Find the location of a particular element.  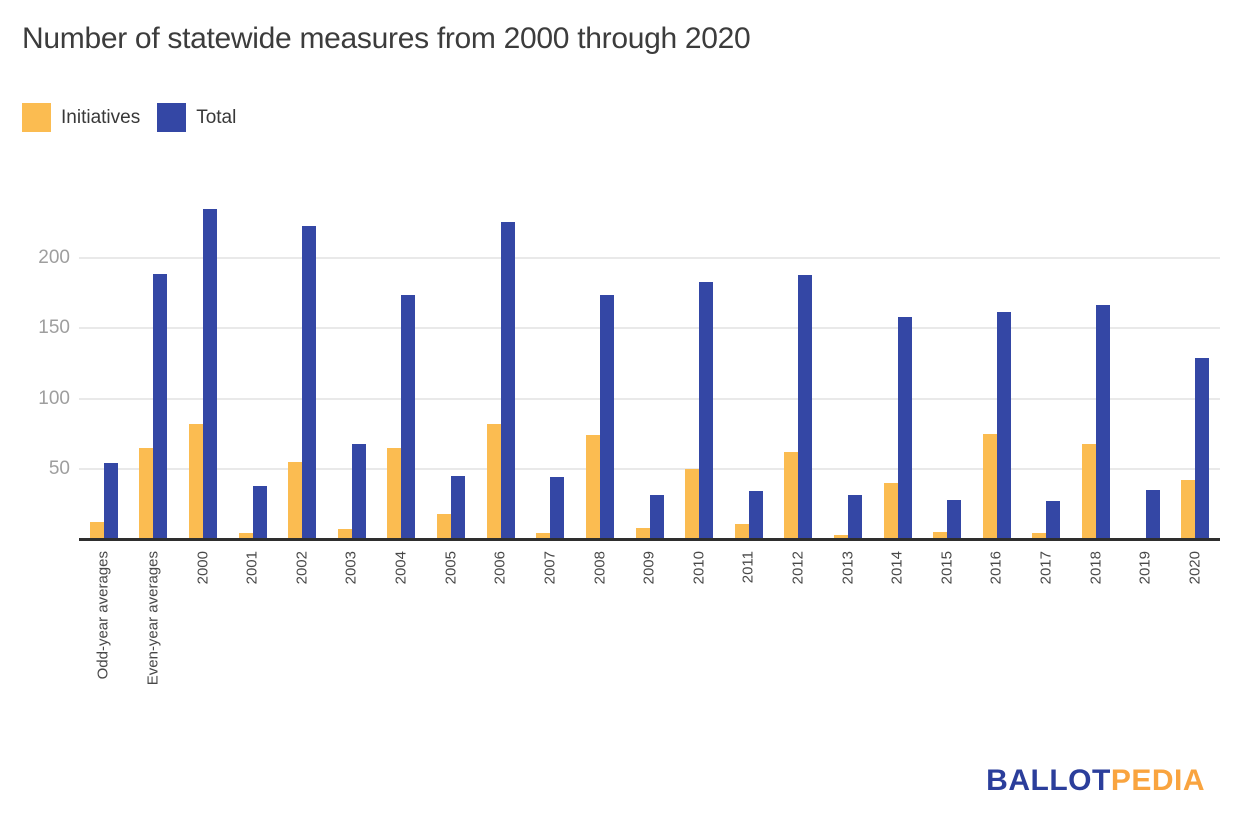

bar-initiatives-2014 is located at coordinates (890, 511).